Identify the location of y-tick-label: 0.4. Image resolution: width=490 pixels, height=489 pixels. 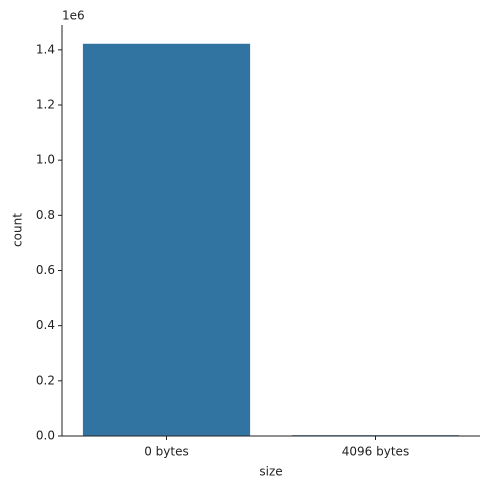
(45, 325).